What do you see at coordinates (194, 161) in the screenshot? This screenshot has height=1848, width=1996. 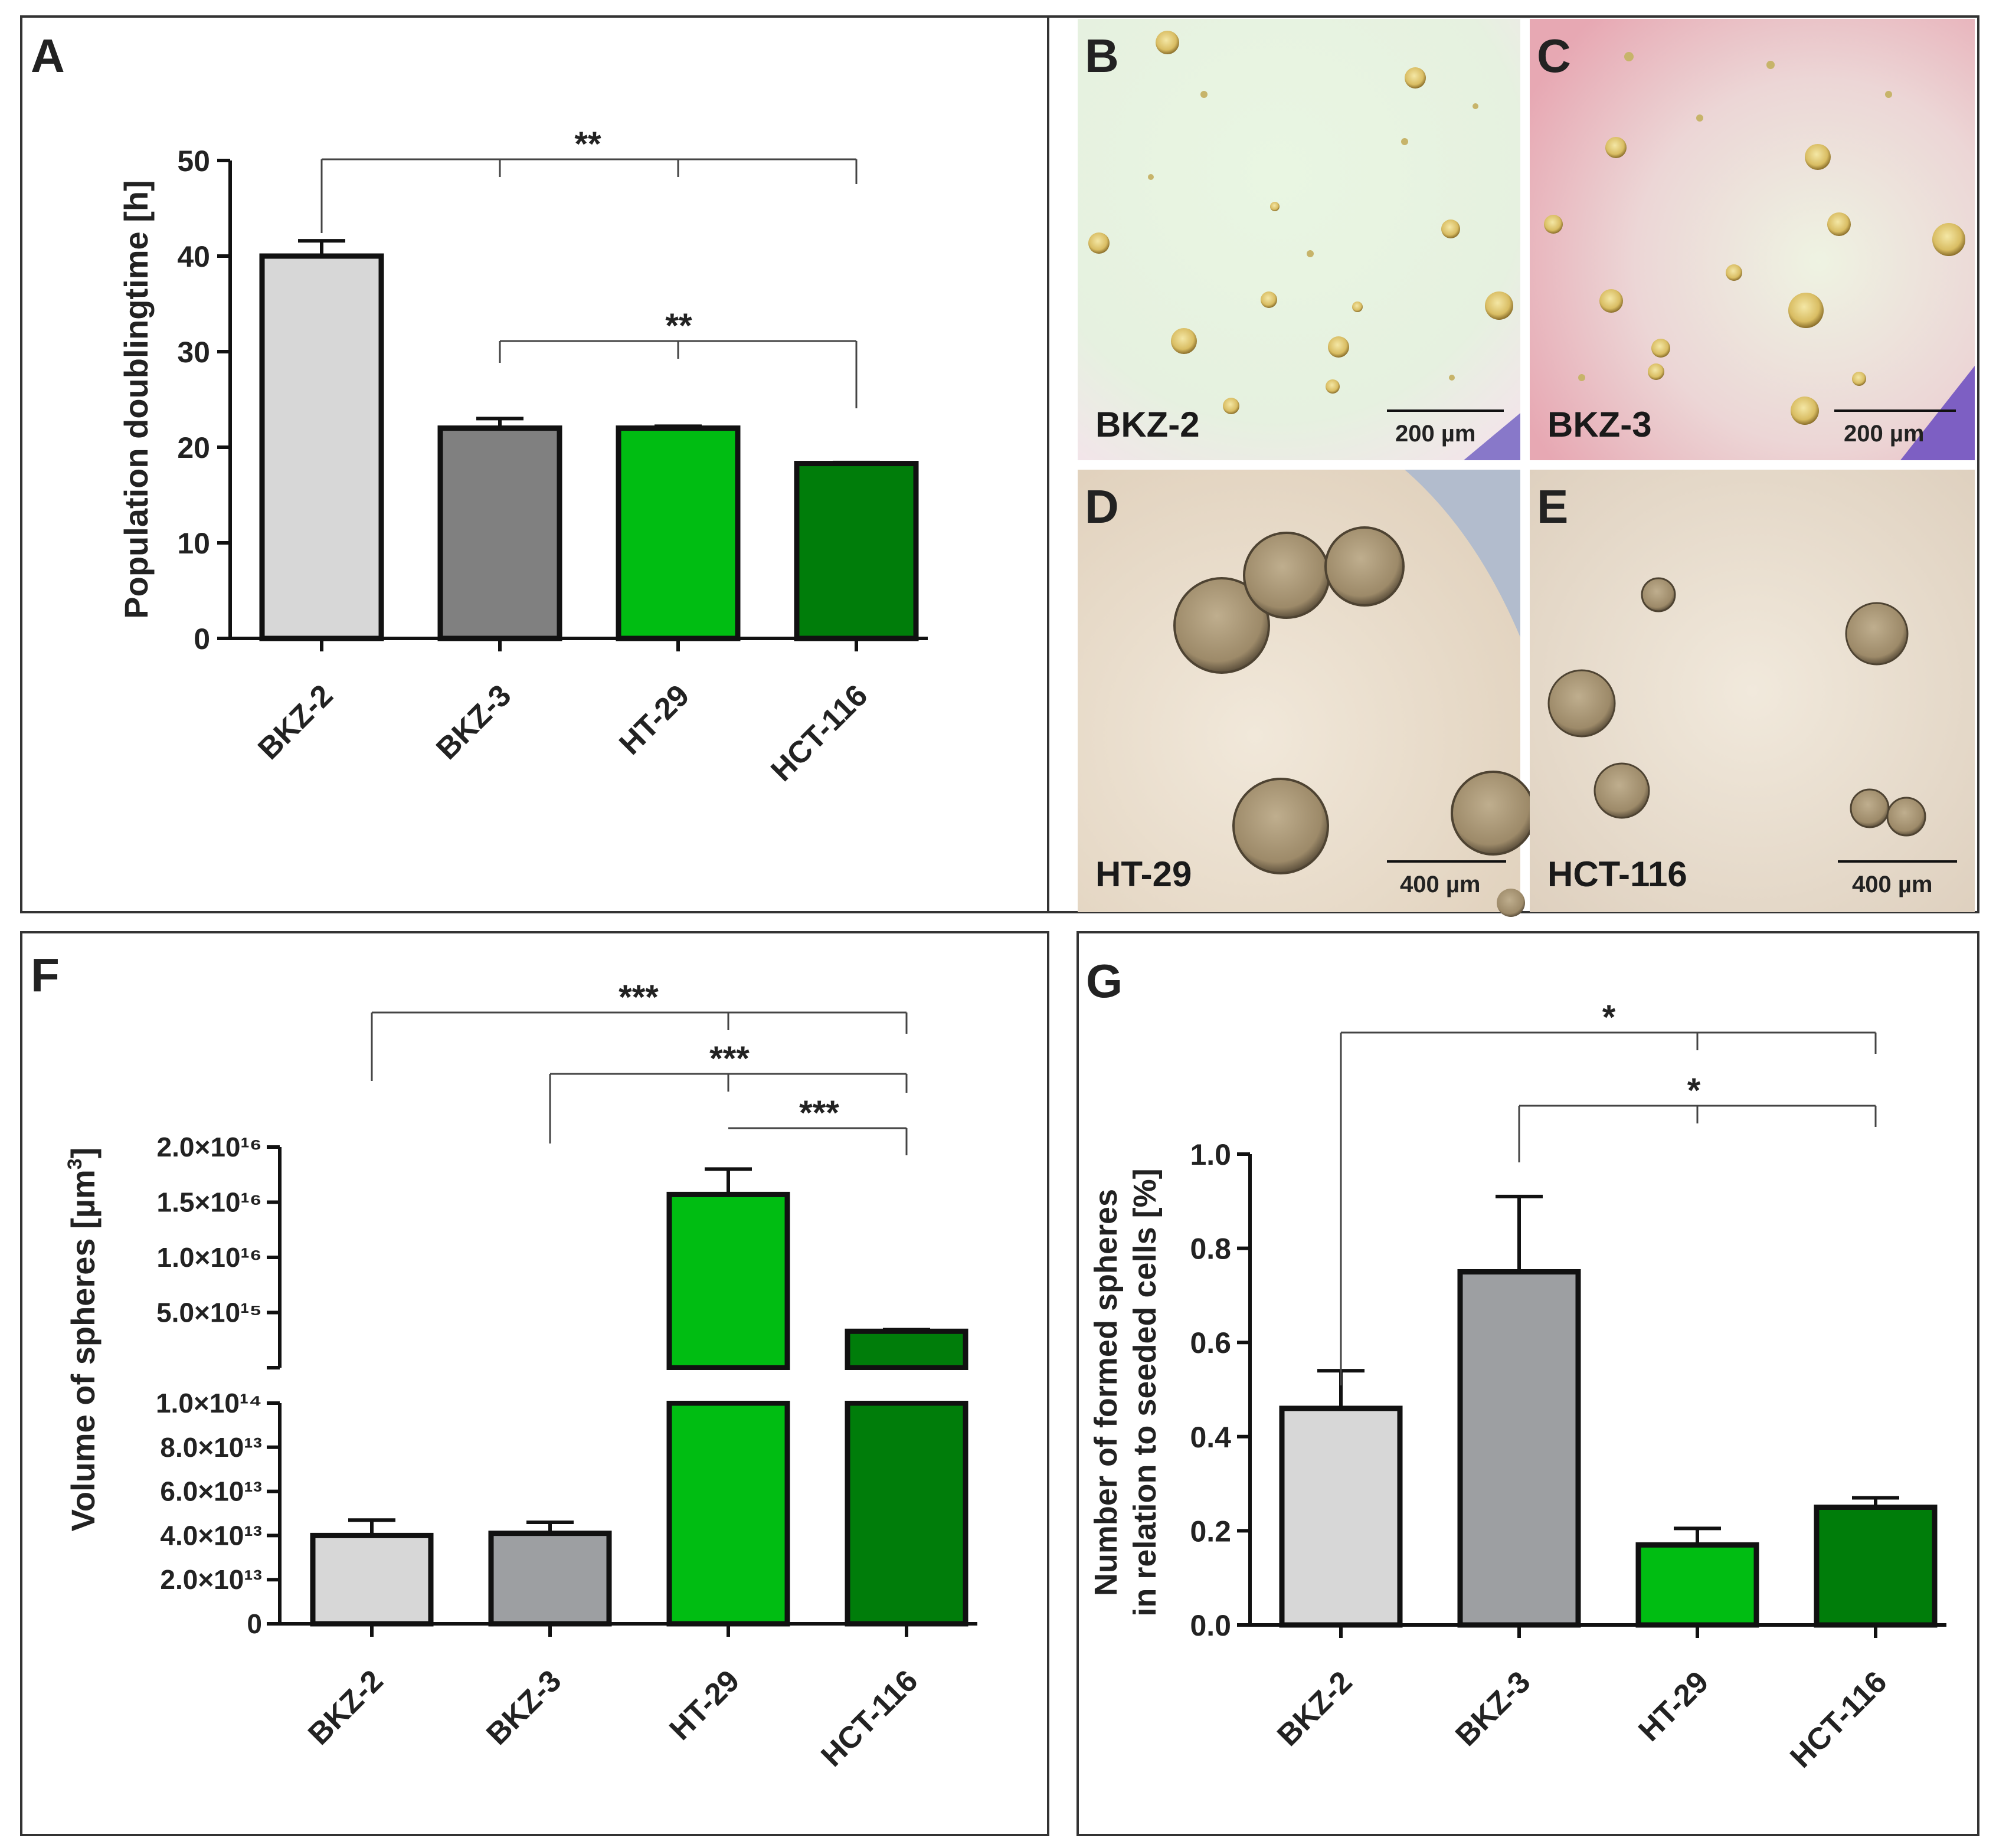 I see `chart-a-y-tick-label-6: 50` at bounding box center [194, 161].